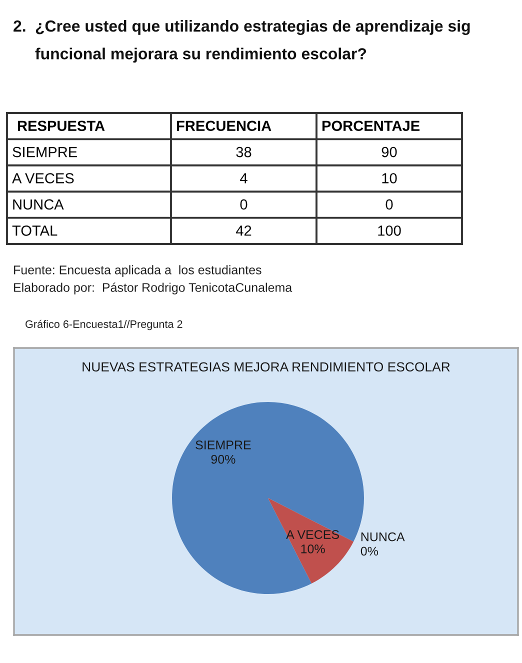  I want to click on slice-label: SIEMPRE, so click(223, 445).